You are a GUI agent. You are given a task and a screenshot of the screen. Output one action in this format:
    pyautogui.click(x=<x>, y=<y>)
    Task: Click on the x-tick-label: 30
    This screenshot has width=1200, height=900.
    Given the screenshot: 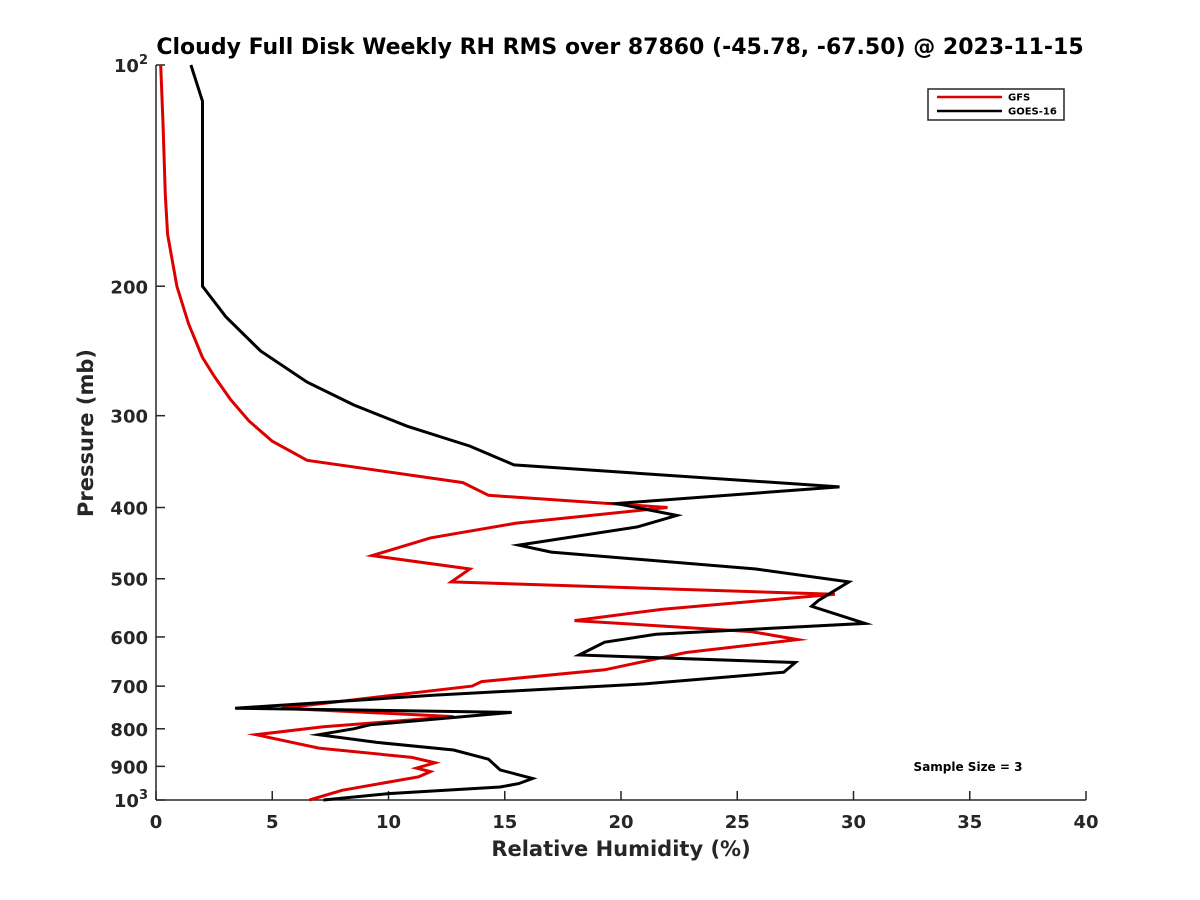 What is the action you would take?
    pyautogui.click(x=853, y=822)
    